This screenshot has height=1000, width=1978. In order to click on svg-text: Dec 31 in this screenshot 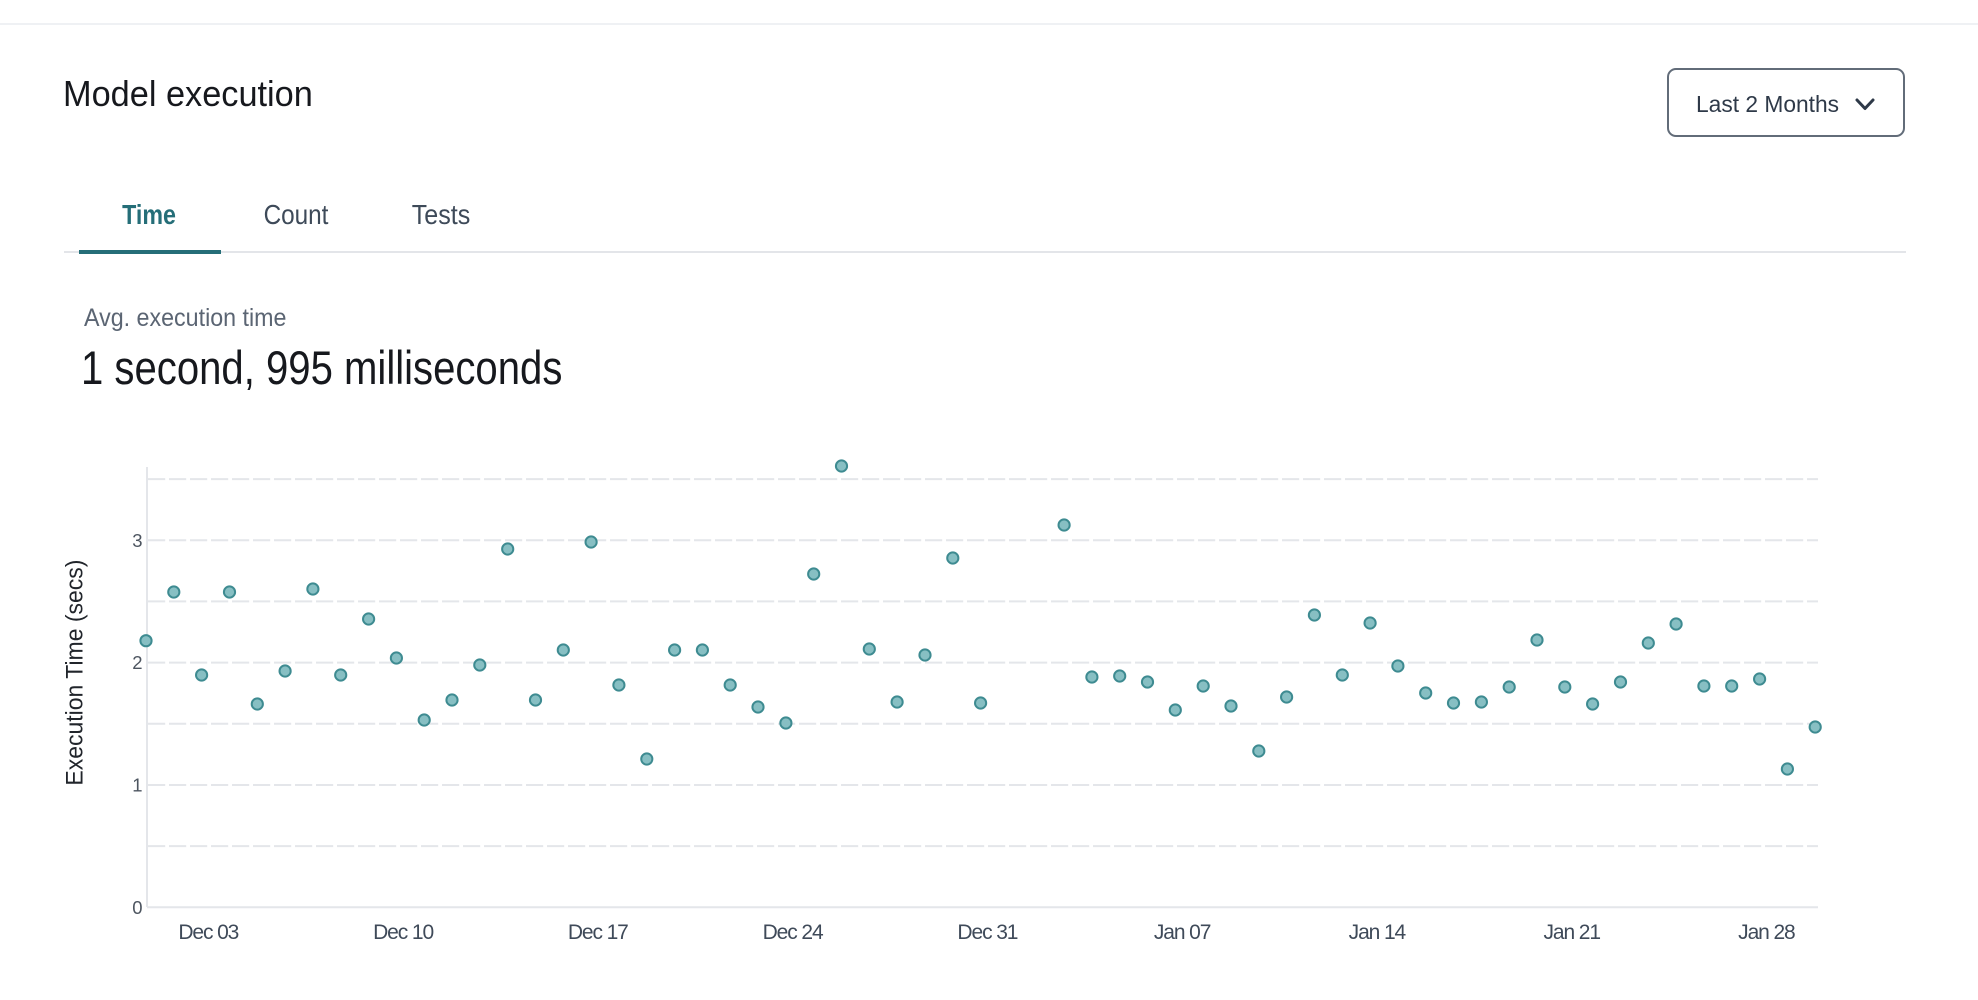, I will do `click(987, 932)`.